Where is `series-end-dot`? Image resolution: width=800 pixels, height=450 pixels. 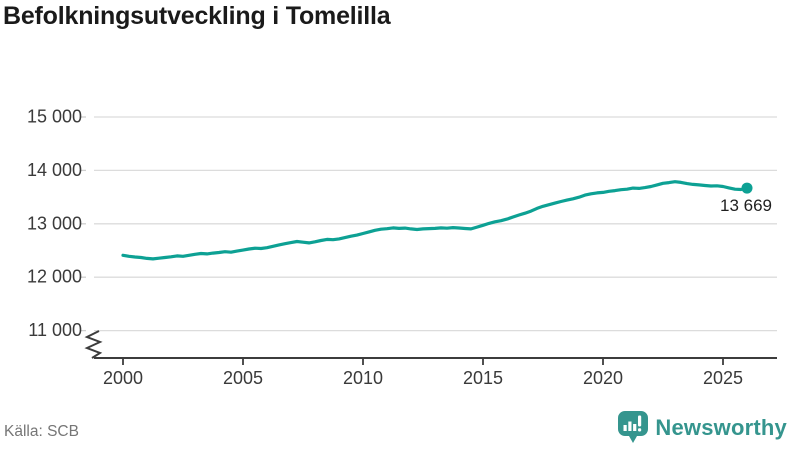
series-end-dot is located at coordinates (747, 188).